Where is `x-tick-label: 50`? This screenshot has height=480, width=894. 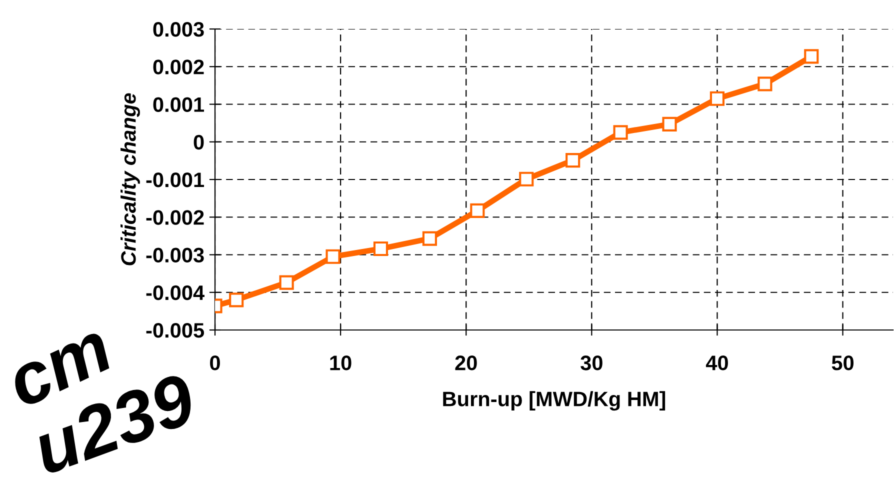
x-tick-label: 50 is located at coordinates (843, 363).